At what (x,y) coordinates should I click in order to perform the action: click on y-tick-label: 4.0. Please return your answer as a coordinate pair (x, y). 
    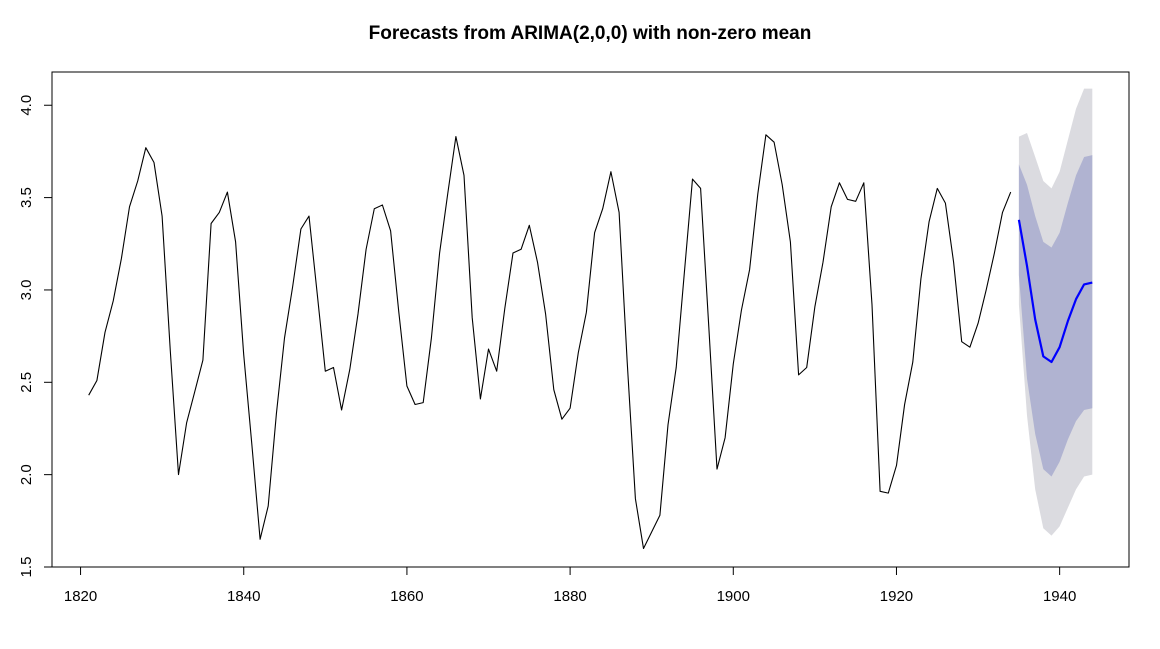
    Looking at the image, I should click on (26, 105).